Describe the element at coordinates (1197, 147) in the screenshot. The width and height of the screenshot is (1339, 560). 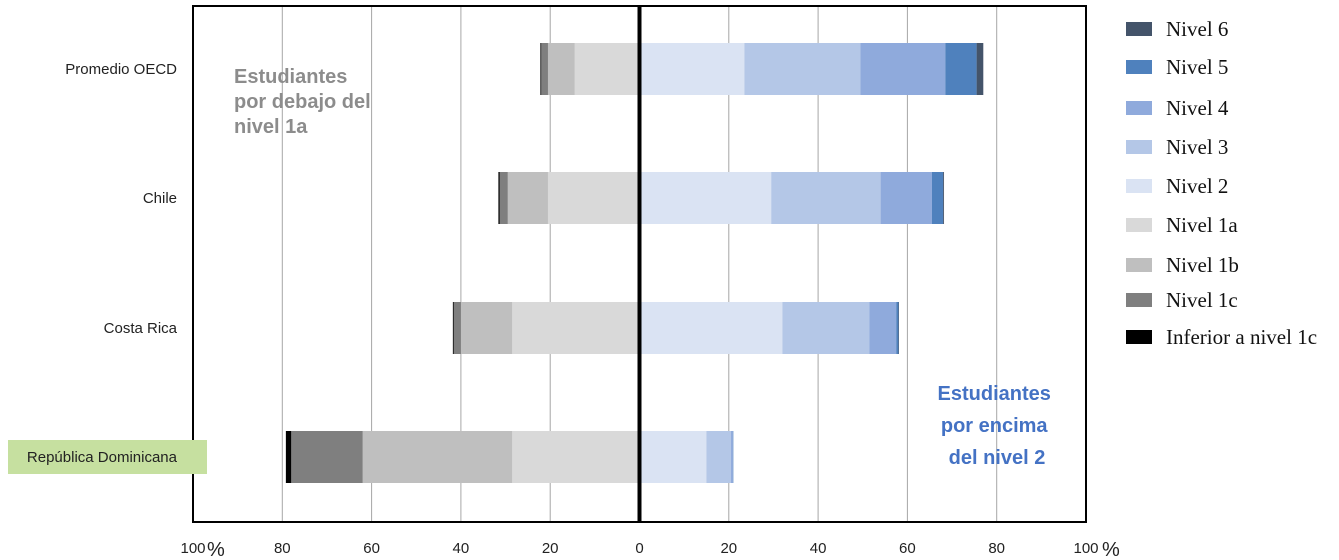
I see `legend-label: Nivel 3` at that location.